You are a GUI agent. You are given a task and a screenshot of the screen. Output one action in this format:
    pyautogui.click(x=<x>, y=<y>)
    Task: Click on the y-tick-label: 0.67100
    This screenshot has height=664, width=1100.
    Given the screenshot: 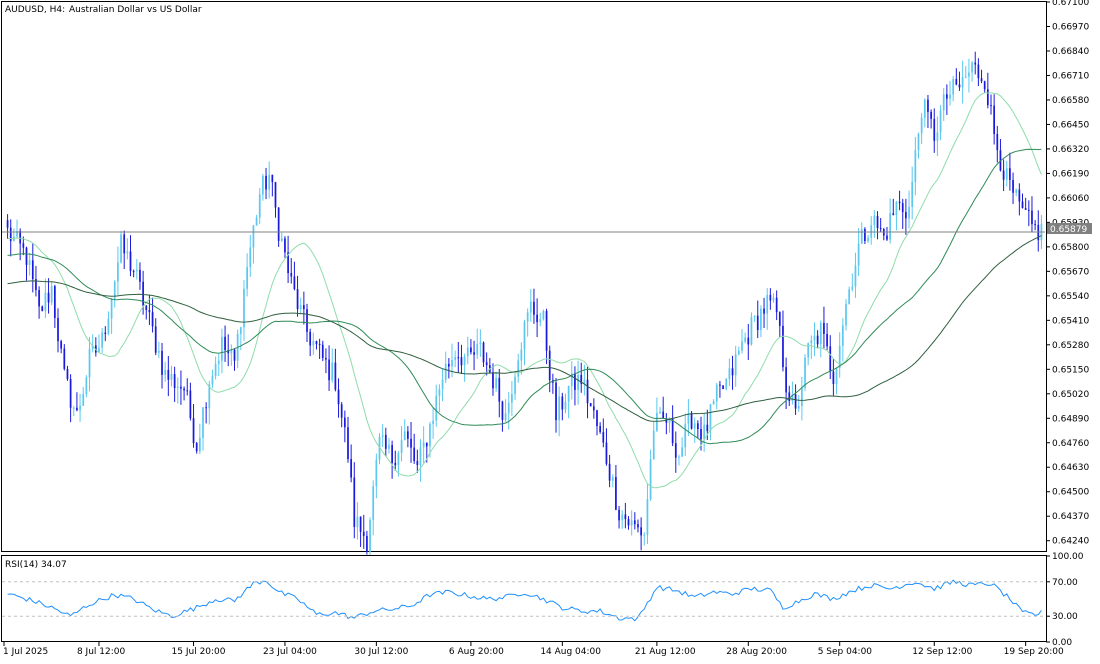 What is the action you would take?
    pyautogui.click(x=1070, y=4)
    